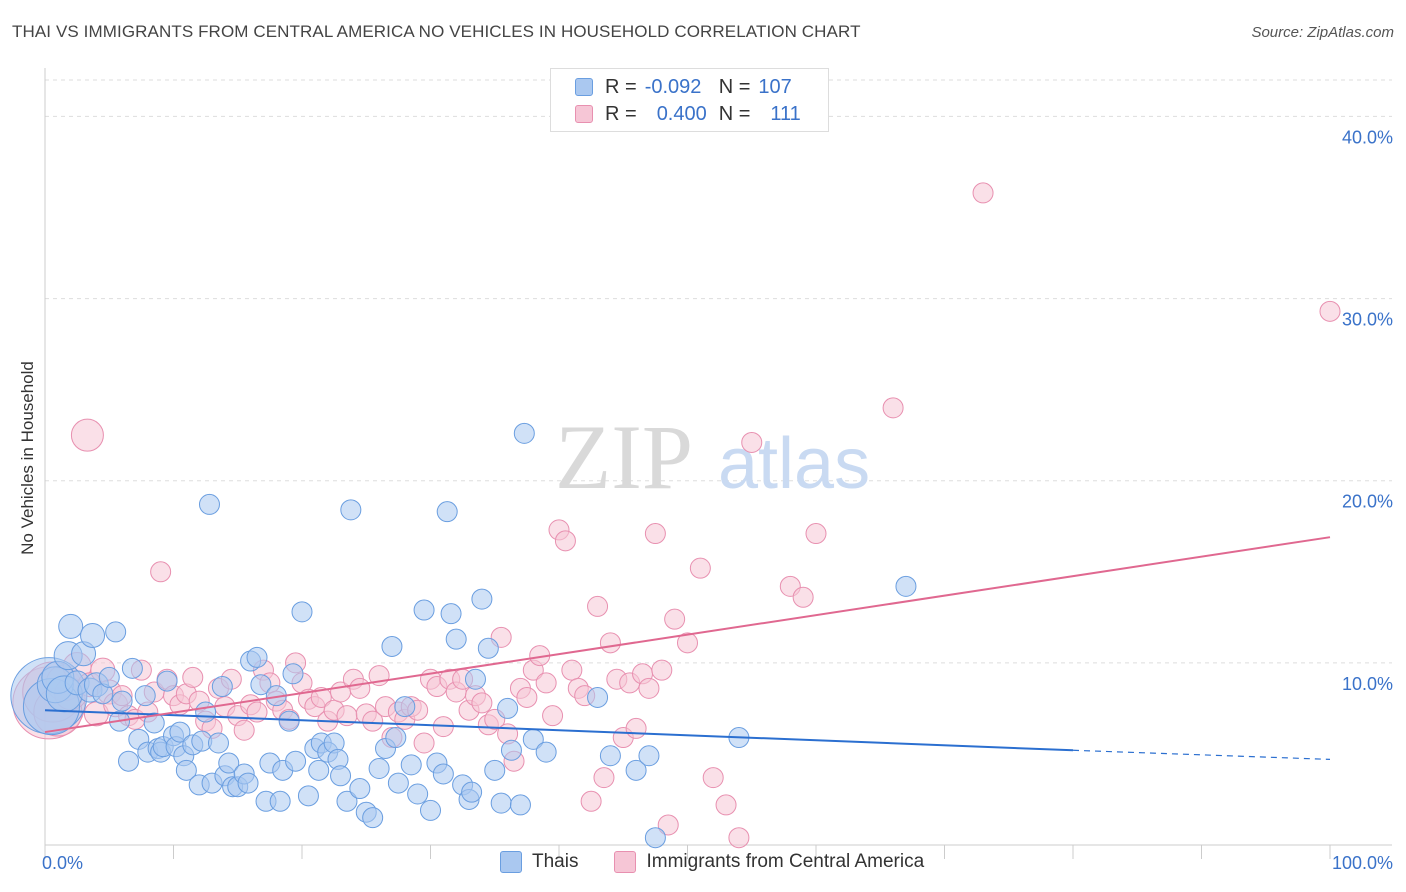 This screenshot has height=892, width=1406. What do you see at coordinates (785, 861) in the screenshot?
I see `legend-label-immigrants: Immigrants from Central America` at bounding box center [785, 861].